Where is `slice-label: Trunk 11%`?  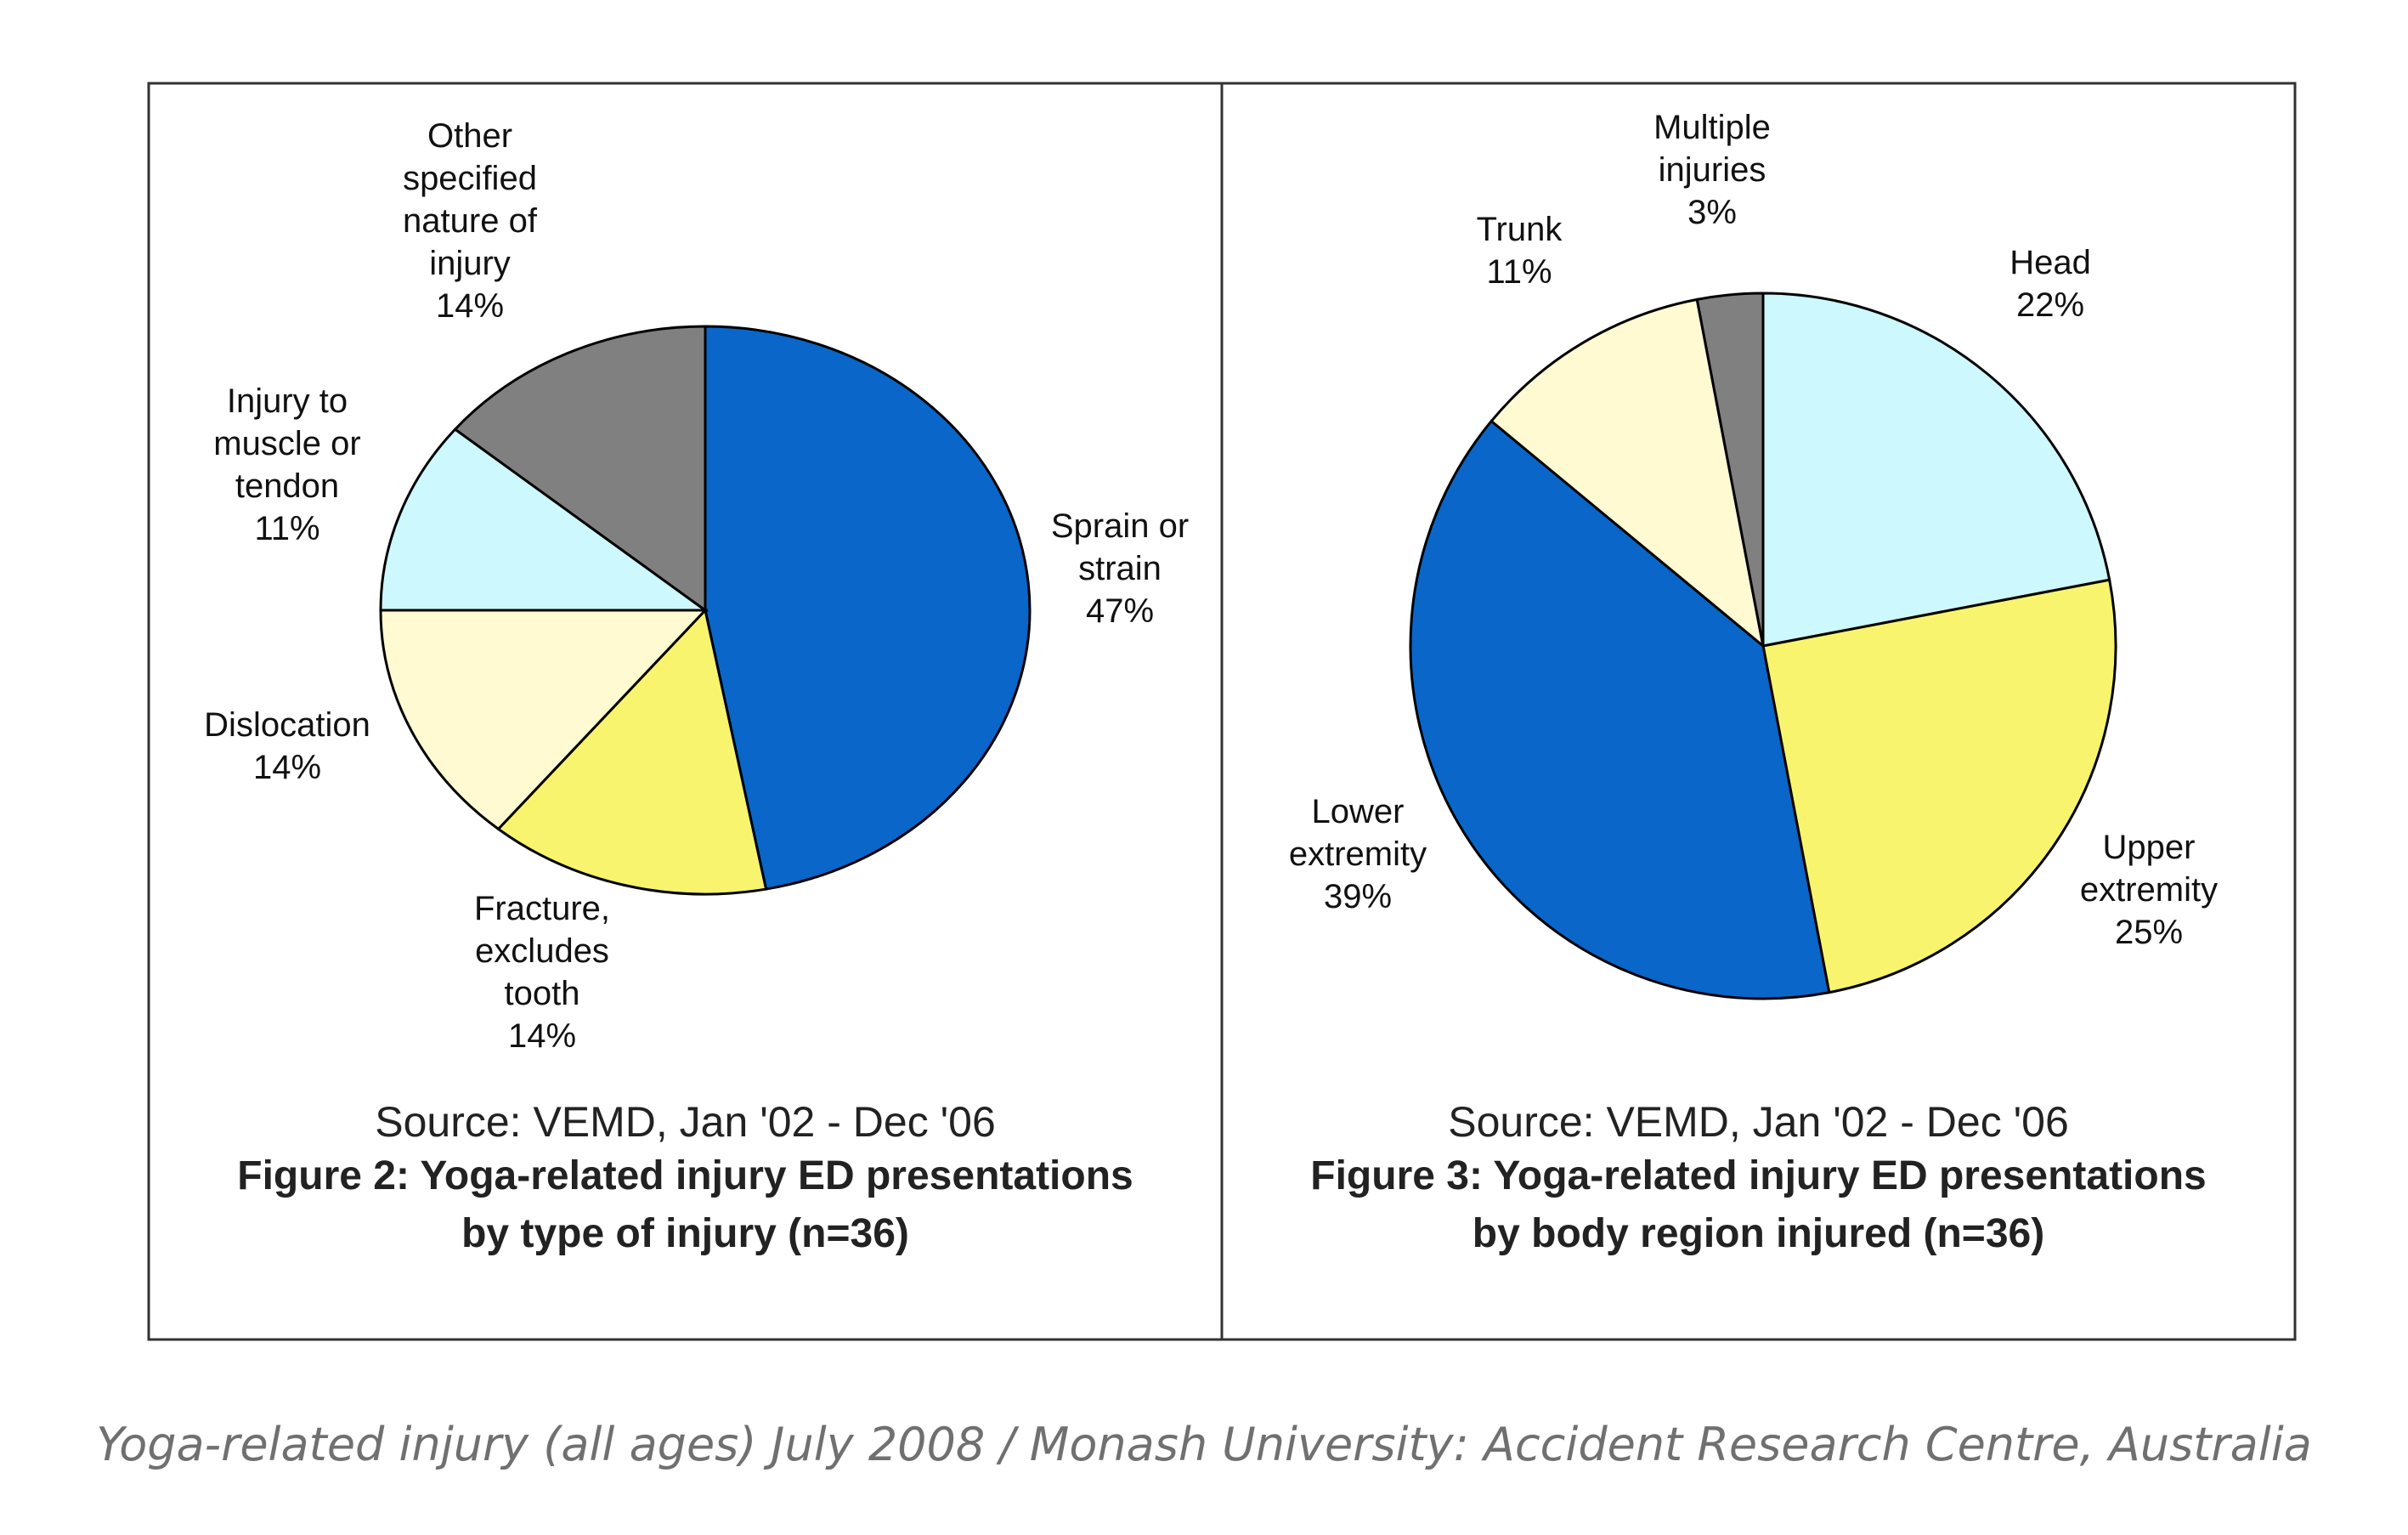
slice-label: Trunk 11% is located at coordinates (1520, 251).